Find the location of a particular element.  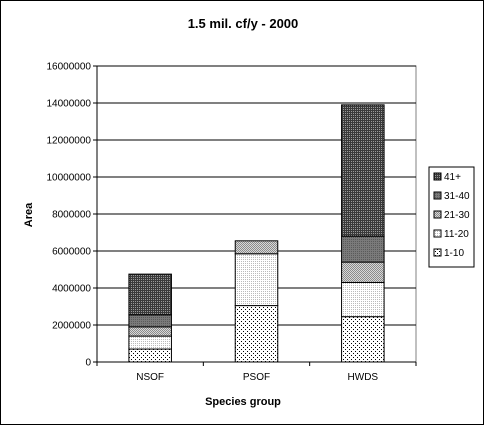

y-tick-label: 6000000 is located at coordinates (71, 252).